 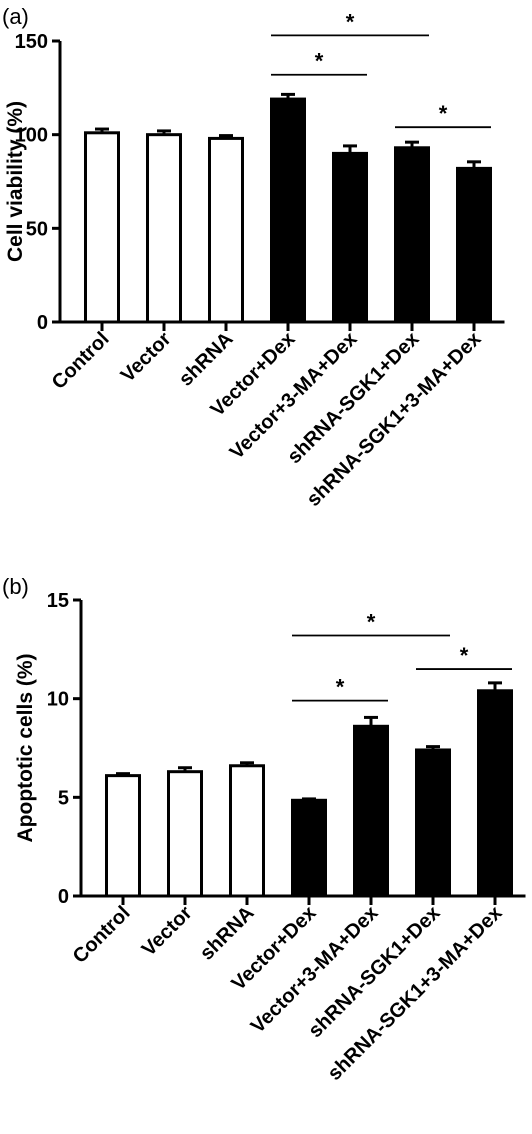 I want to click on y-tick-label: 10, so click(x=58, y=700).